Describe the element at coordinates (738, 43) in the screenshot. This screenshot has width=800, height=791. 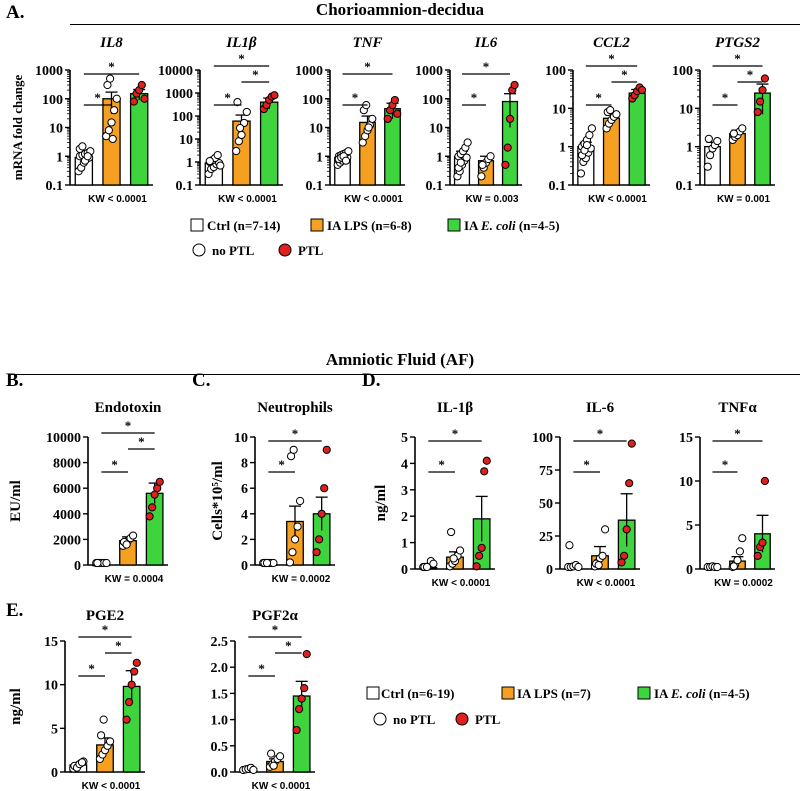
I see `chart-title-ptgs2: PTGS2` at that location.